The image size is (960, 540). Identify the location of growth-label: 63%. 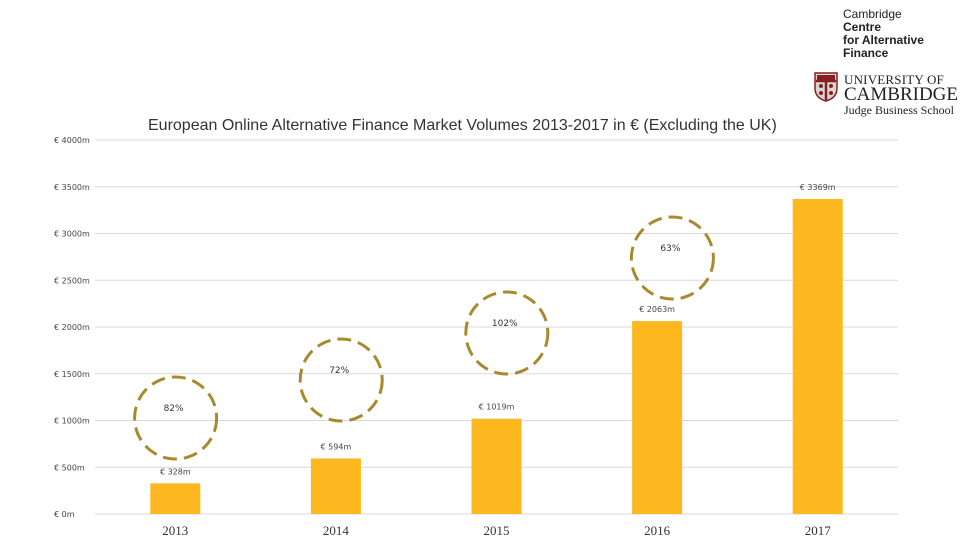
(670, 249).